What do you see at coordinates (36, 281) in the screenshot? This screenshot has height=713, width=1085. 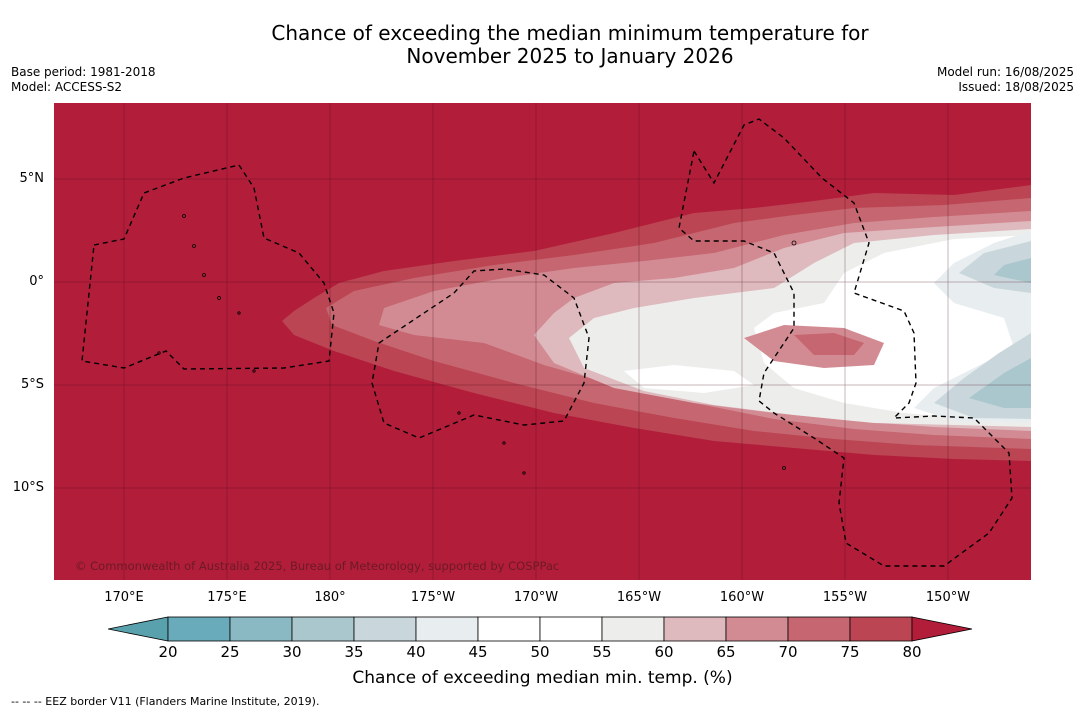 I see `lat-label-0: 0°` at bounding box center [36, 281].